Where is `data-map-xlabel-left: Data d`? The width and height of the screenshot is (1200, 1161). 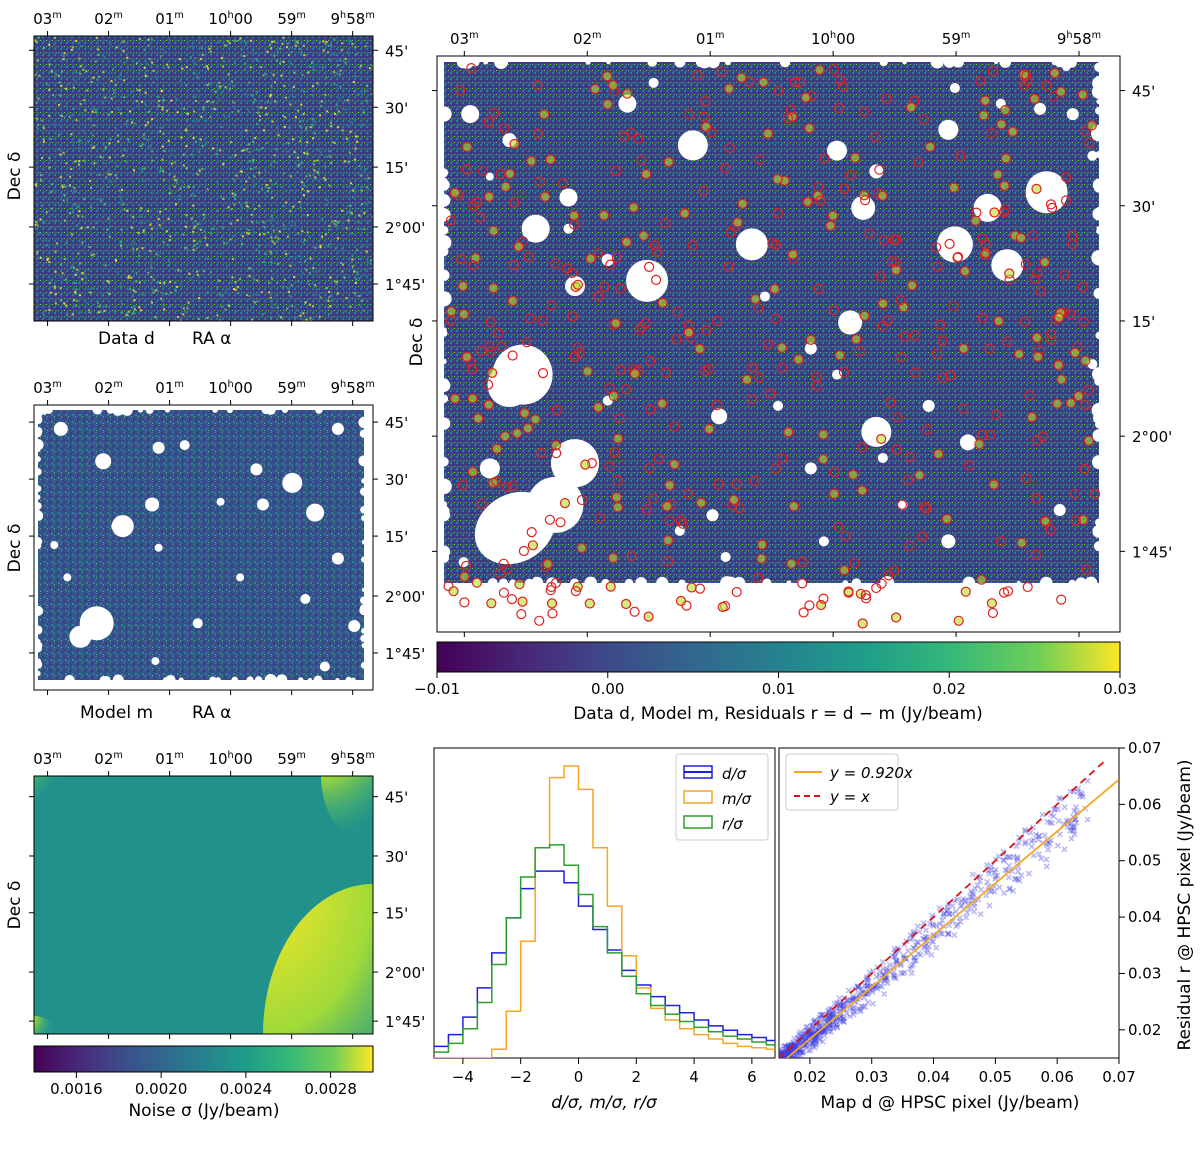 data-map-xlabel-left: Data d is located at coordinates (126, 339).